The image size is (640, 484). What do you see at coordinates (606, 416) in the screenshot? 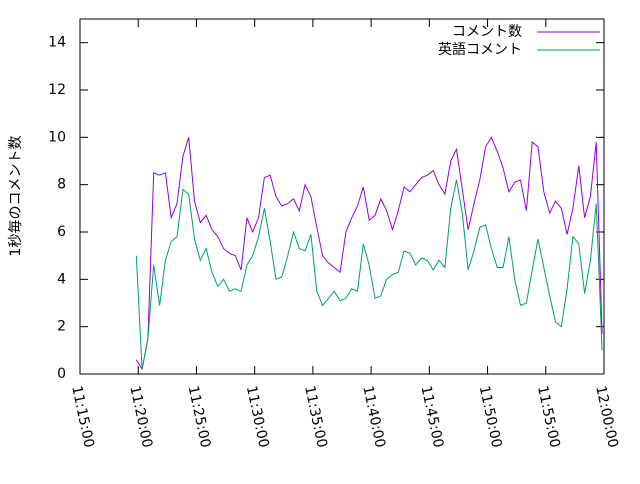
I see `x-tick-label: 12:00:00` at bounding box center [606, 416].